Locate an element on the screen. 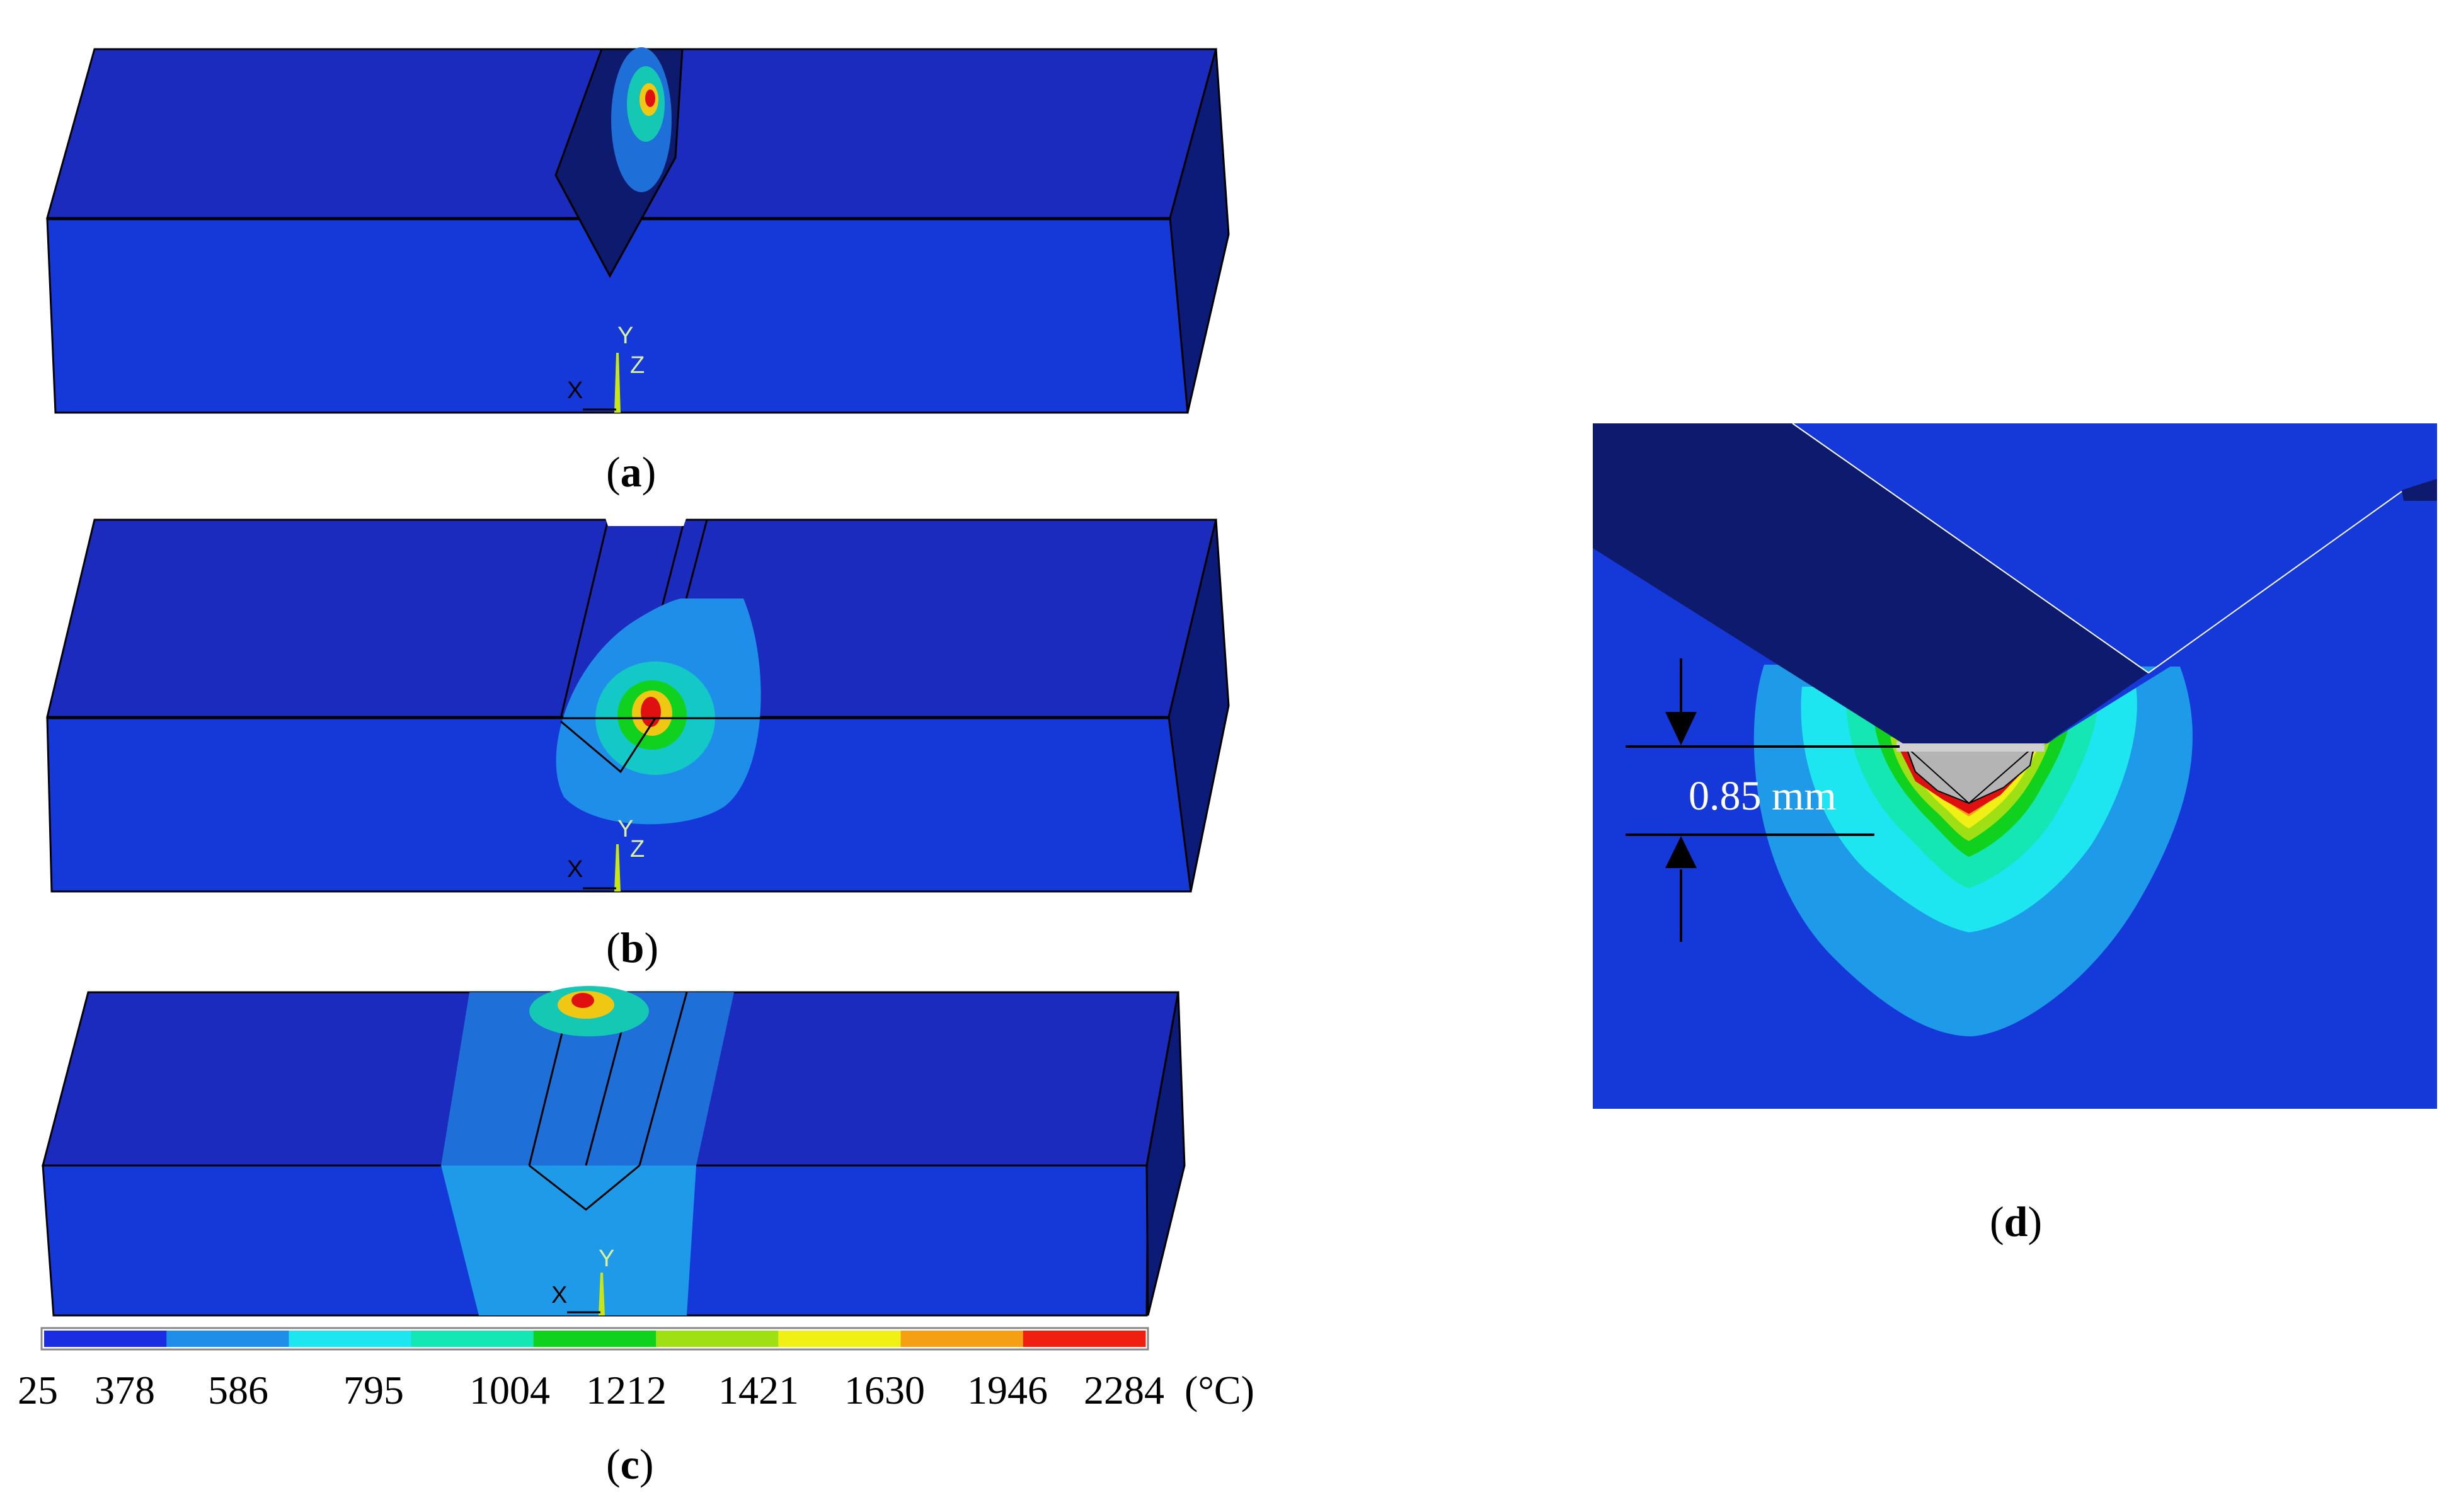 This screenshot has height=1512, width=2461. panel-c-label: (c) is located at coordinates (630, 1464).